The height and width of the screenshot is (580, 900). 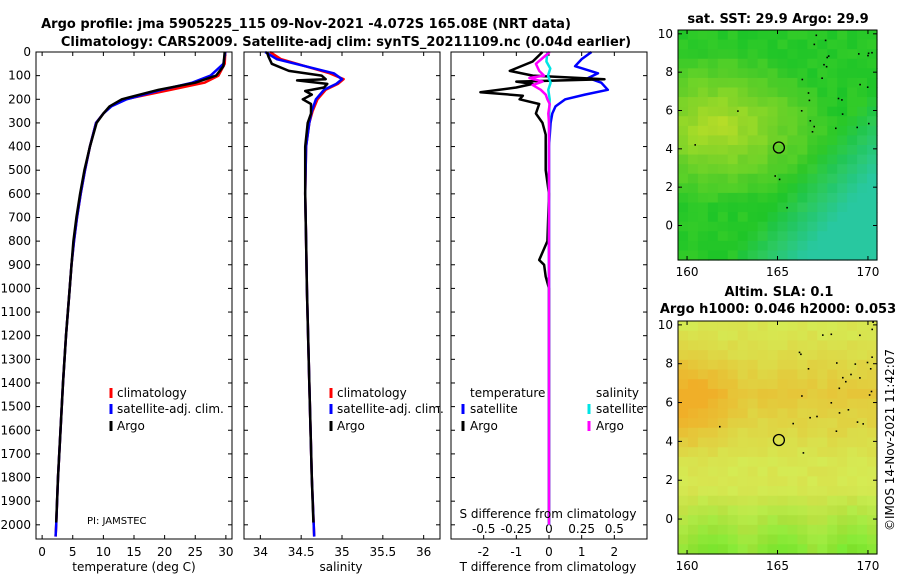 I want to click on sla-tick-layer: 160 165 170 0 2 4 6 8 10, so click(x=769, y=445).